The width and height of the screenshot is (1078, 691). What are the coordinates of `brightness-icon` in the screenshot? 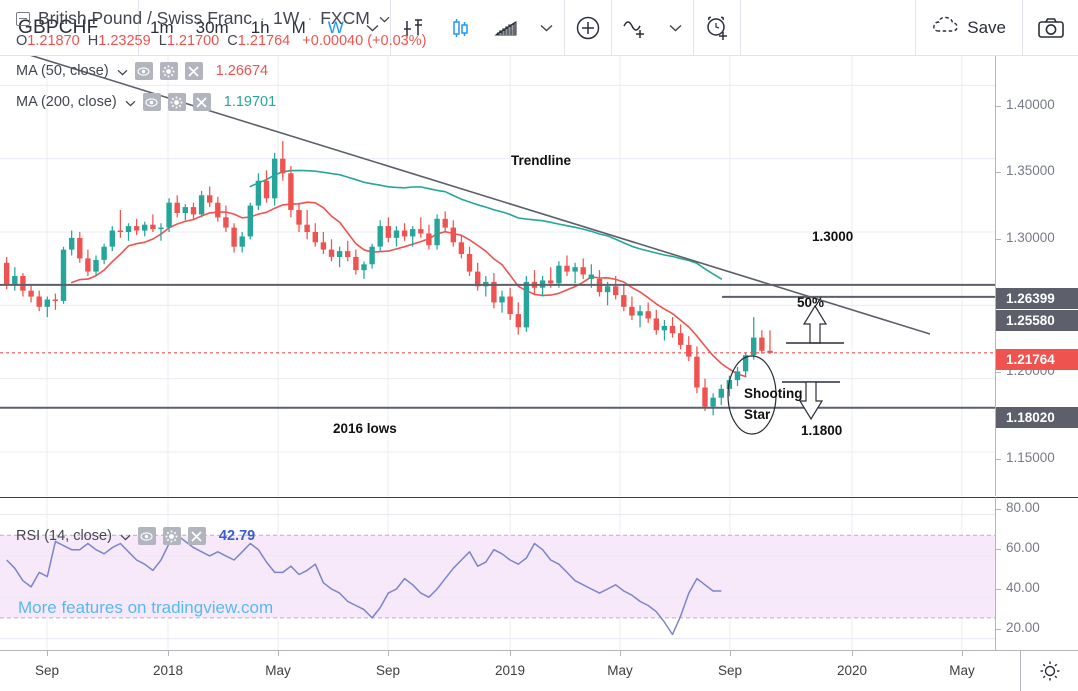 It's located at (1049, 671).